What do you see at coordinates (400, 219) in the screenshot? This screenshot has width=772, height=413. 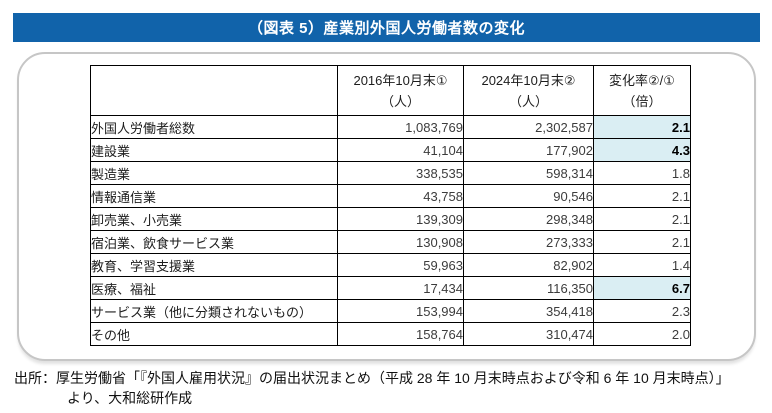 I see `value-2016-cell: 139,309` at bounding box center [400, 219].